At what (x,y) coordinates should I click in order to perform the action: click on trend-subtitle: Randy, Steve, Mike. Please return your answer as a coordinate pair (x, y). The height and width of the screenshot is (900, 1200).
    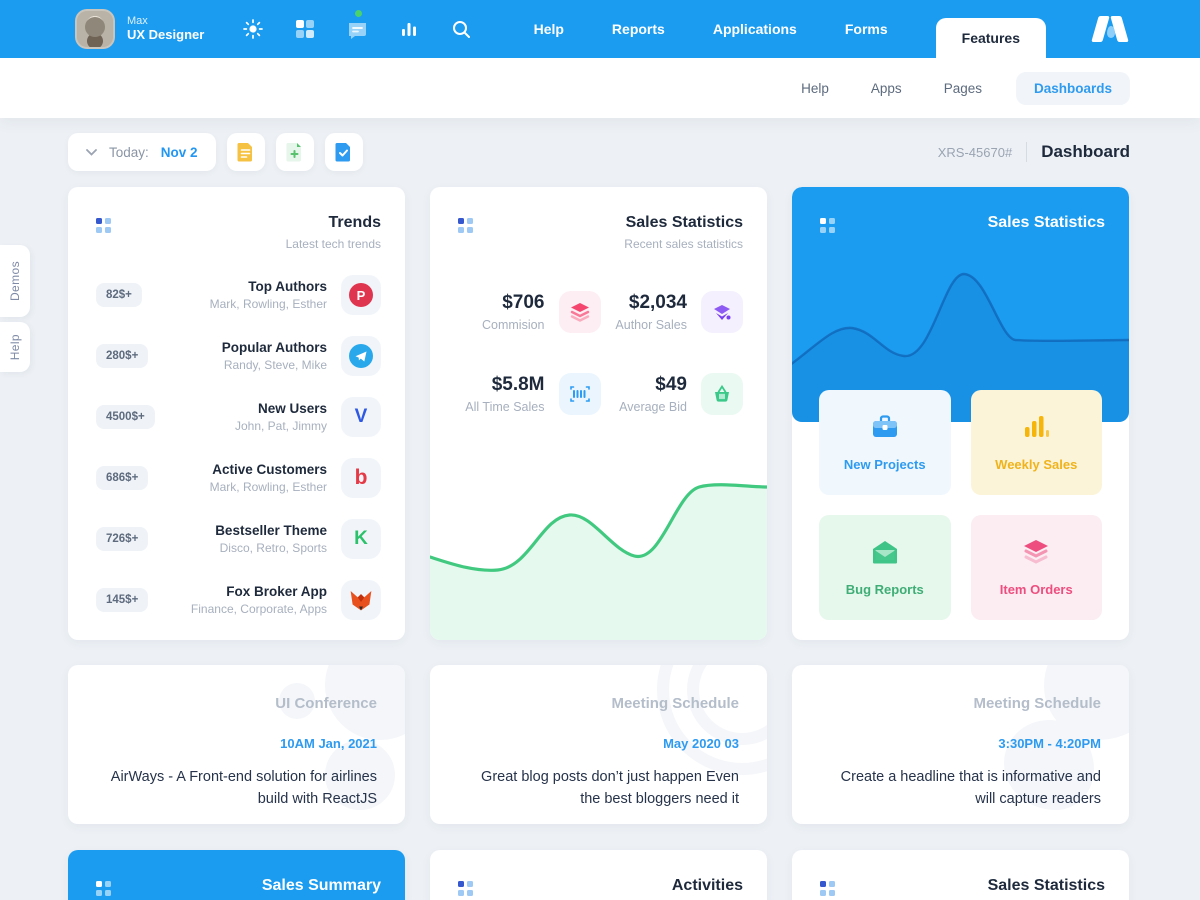
    Looking at the image, I should click on (275, 365).